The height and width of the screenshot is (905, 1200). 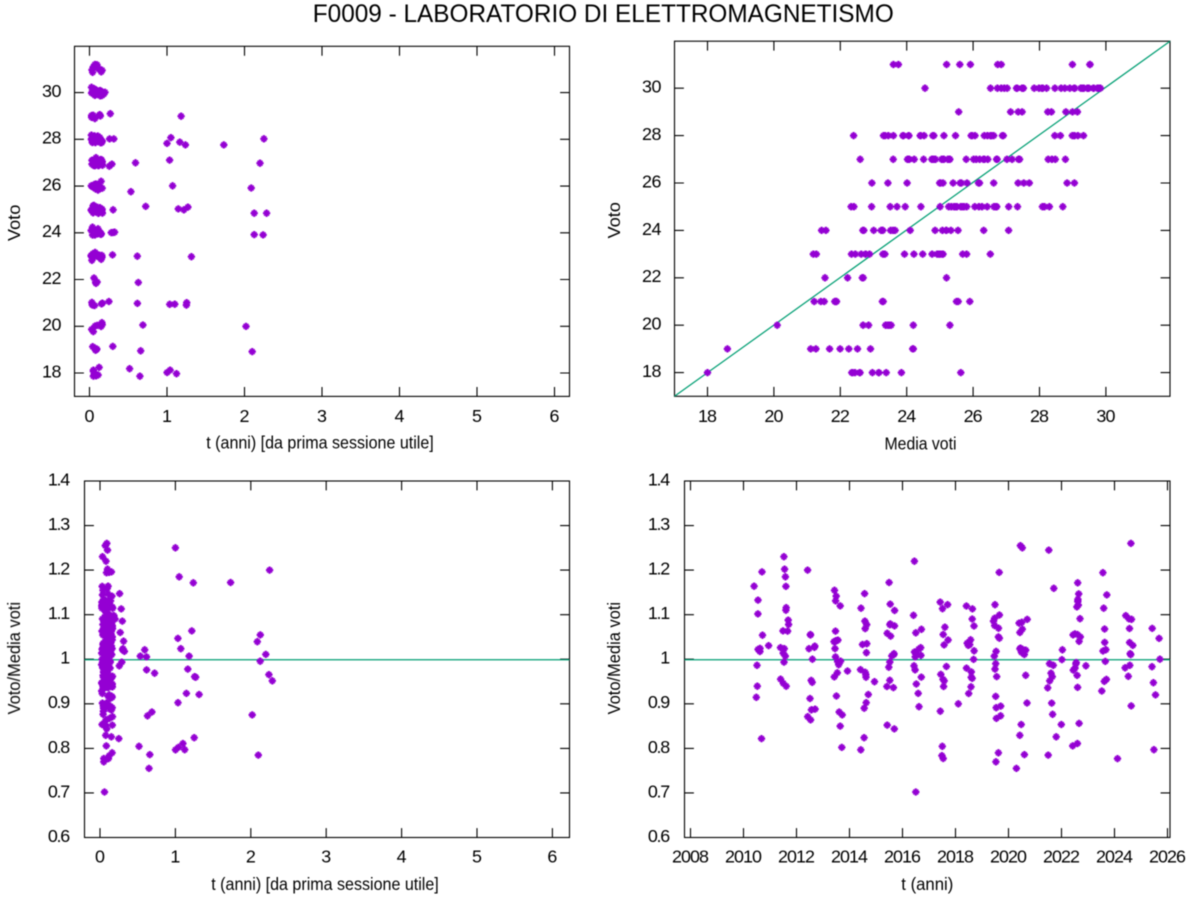 I want to click on svg-text: 2010, so click(x=743, y=857).